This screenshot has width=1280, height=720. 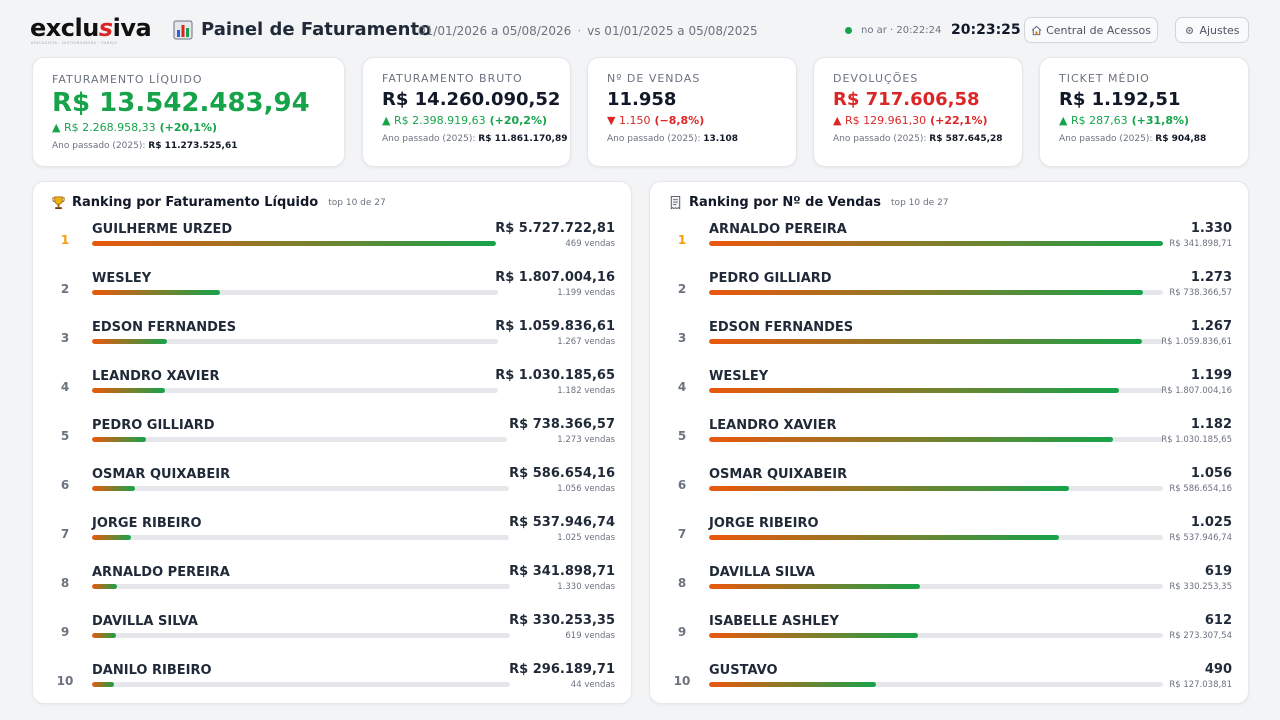 What do you see at coordinates (65, 436) in the screenshot?
I see `rank-number: 5` at bounding box center [65, 436].